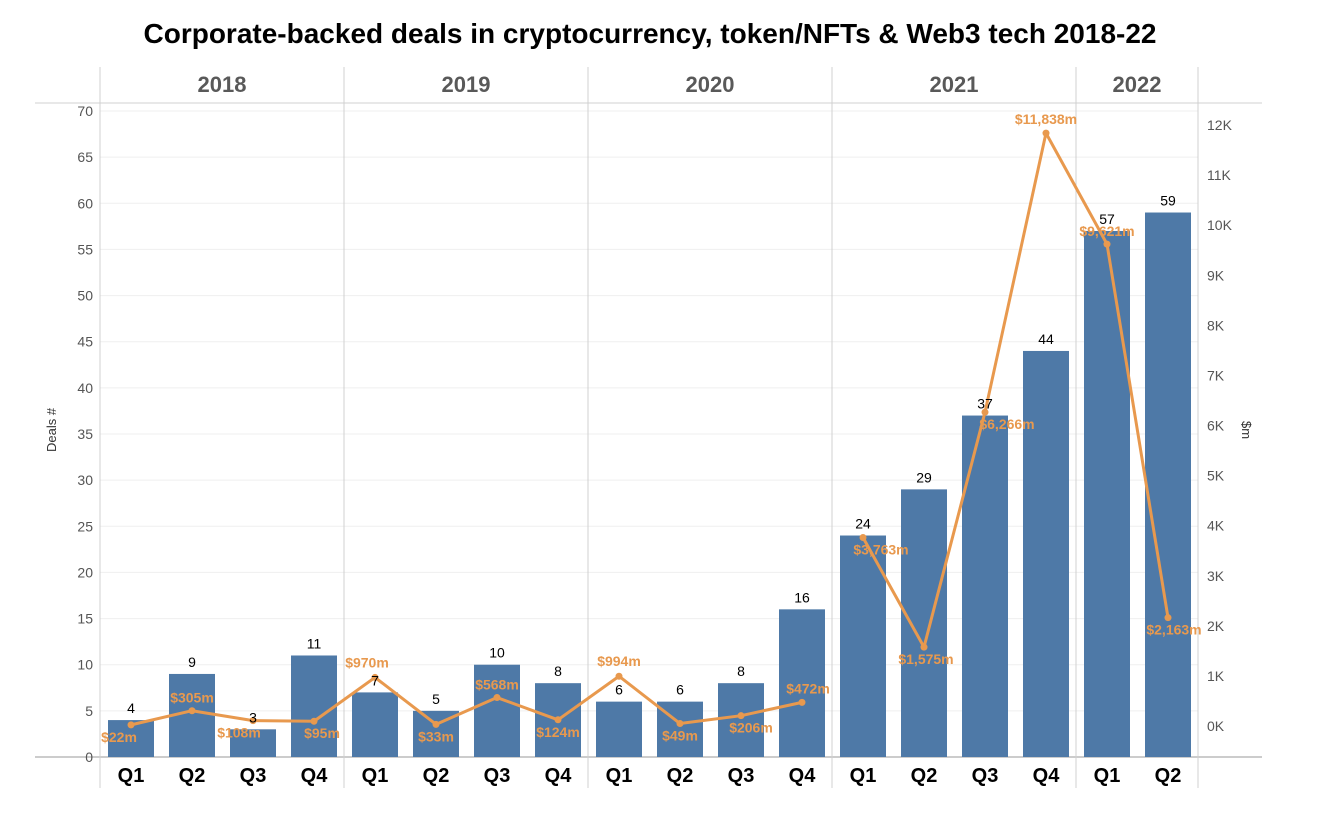 This screenshot has height=814, width=1336. What do you see at coordinates (85, 665) in the screenshot?
I see `y-tick-label: 10` at bounding box center [85, 665].